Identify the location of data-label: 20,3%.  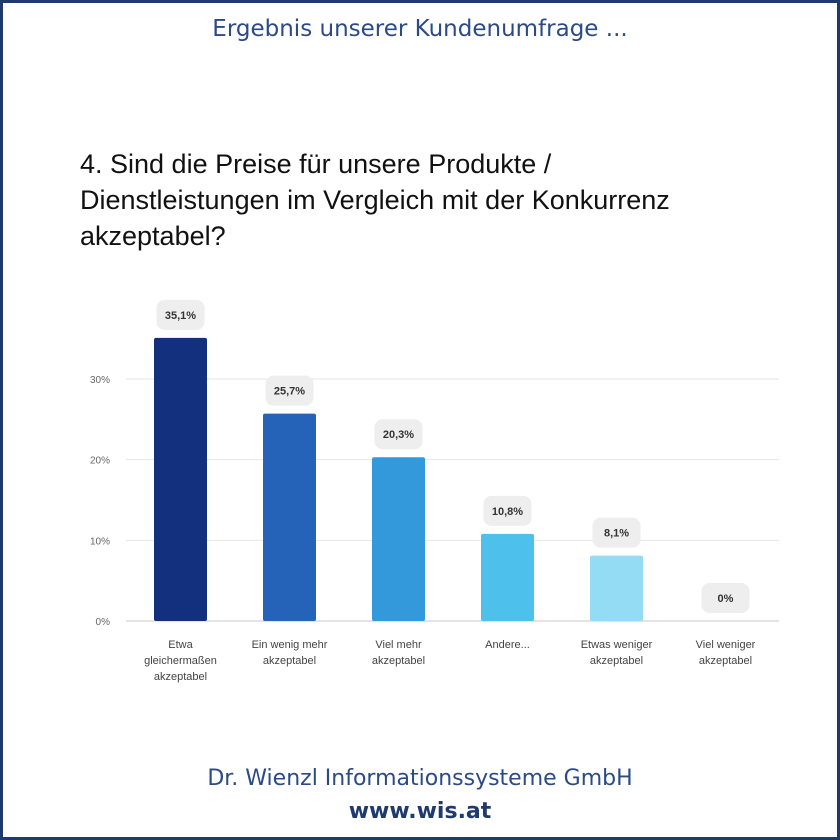
(398, 435).